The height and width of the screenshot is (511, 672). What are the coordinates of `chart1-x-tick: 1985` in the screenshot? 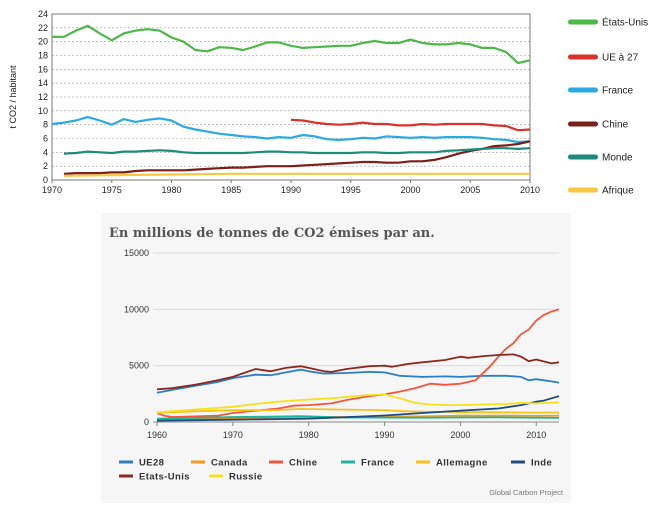 It's located at (231, 190).